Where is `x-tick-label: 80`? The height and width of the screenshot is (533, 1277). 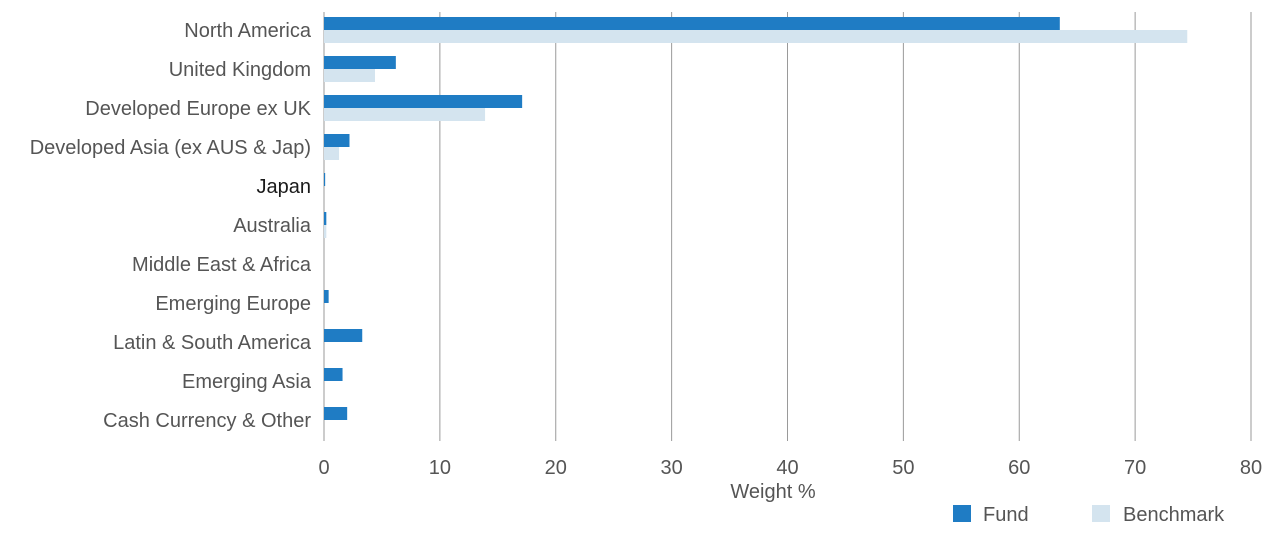 x-tick-label: 80 is located at coordinates (1251, 468).